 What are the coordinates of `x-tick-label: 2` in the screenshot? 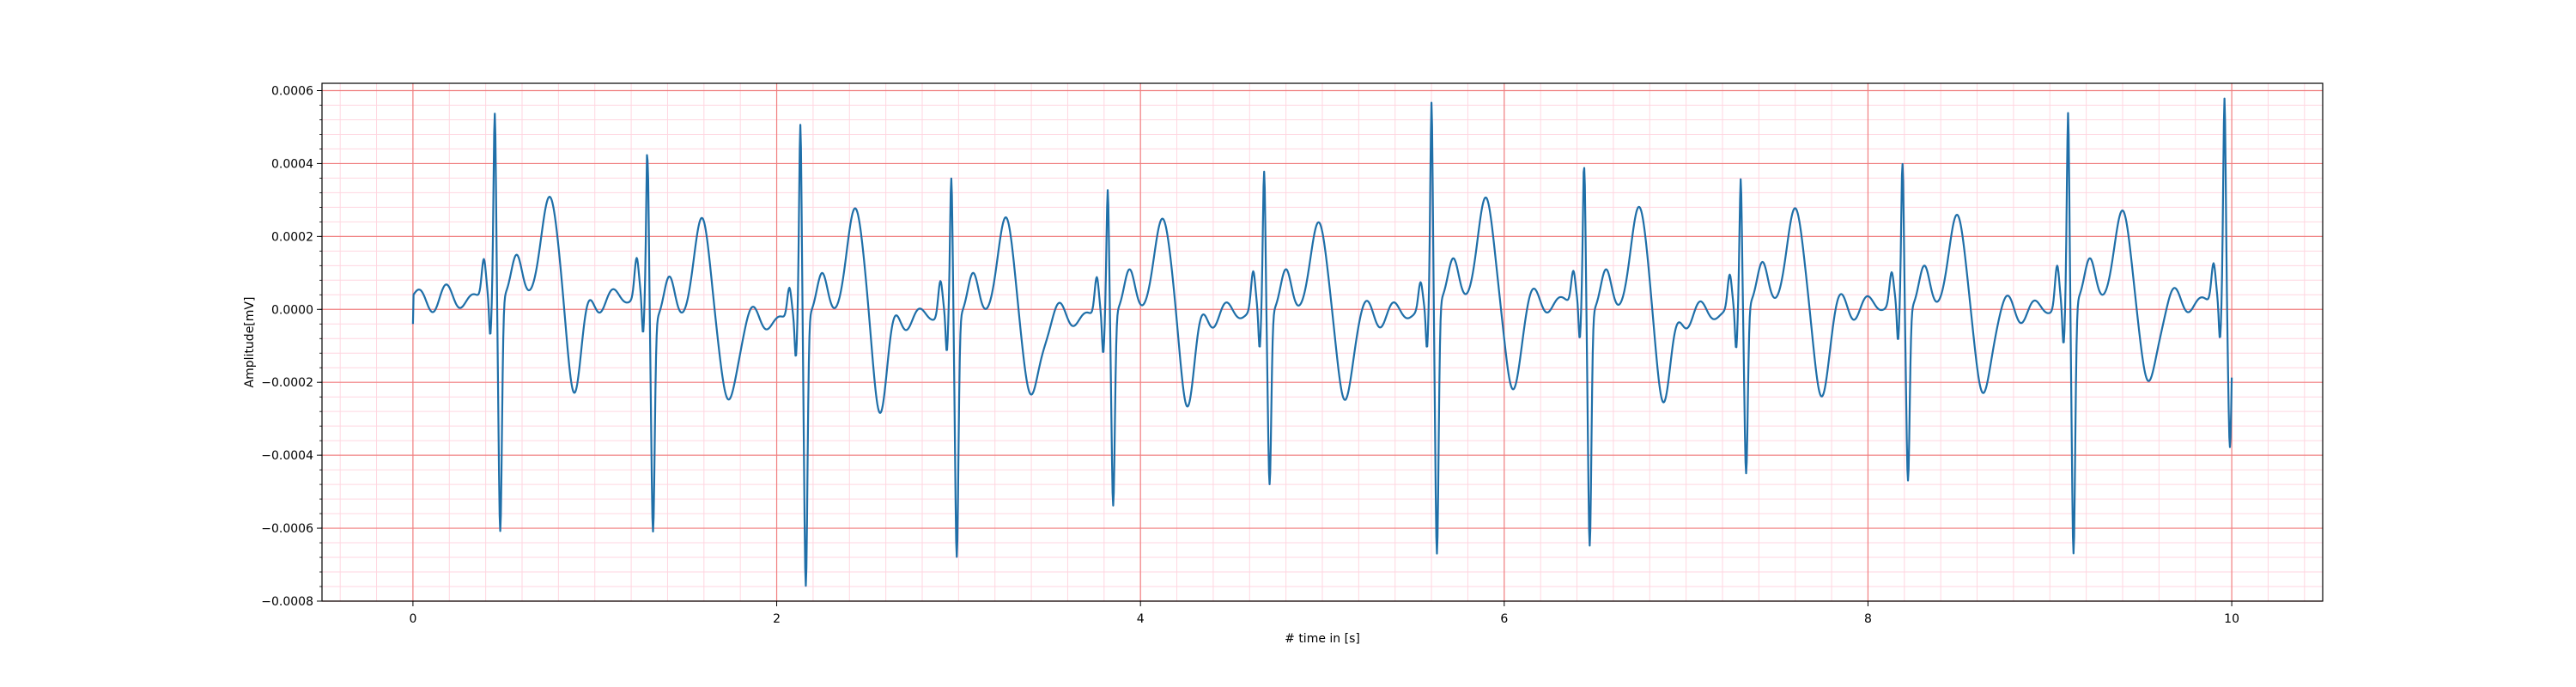 It's located at (777, 619).